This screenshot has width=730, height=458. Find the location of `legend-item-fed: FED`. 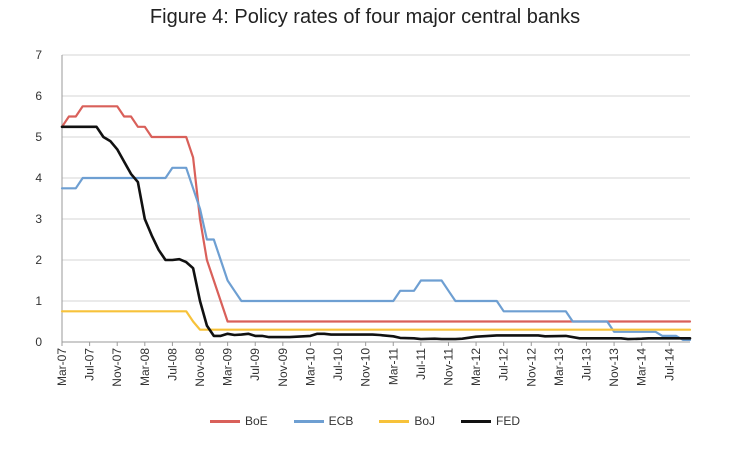

legend-item-fed: FED is located at coordinates (490, 421).